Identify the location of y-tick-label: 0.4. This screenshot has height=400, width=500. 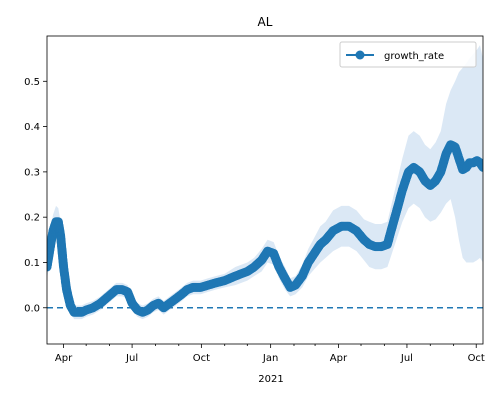
(32, 127).